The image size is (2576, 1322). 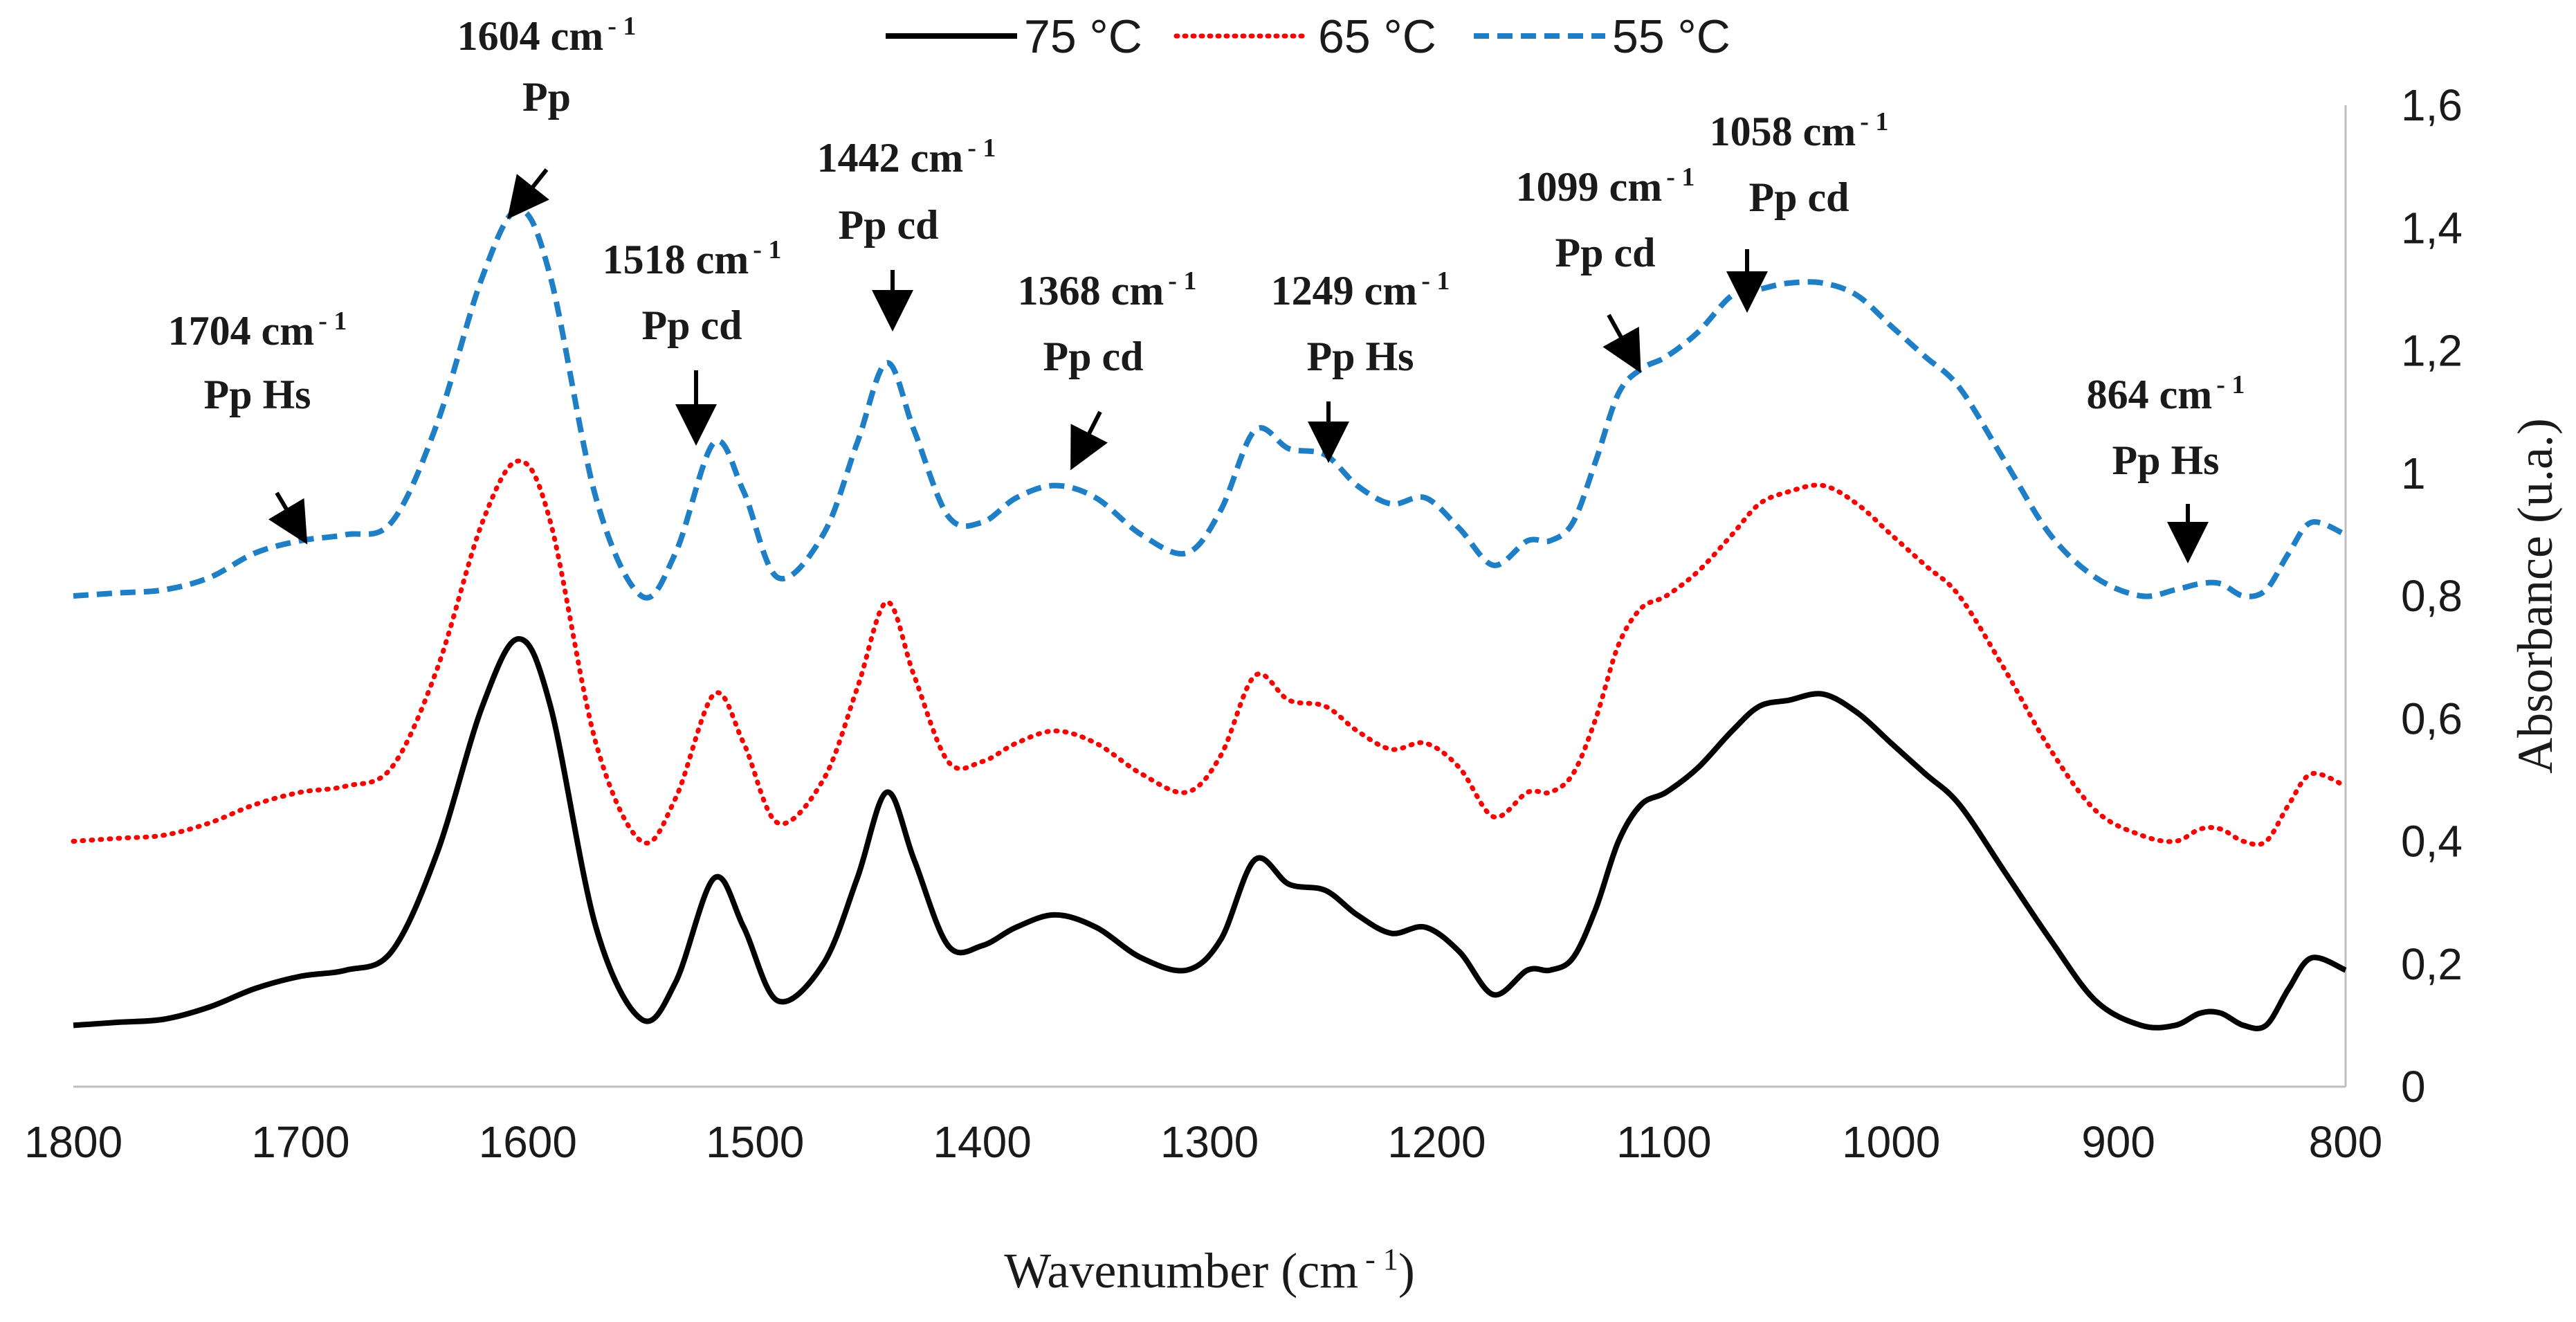 I want to click on y-tick-label-0-2: 0,2, so click(x=2432, y=964).